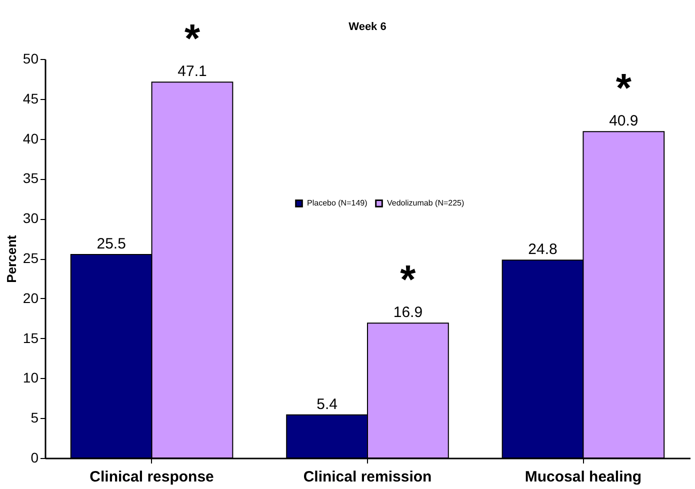 Image resolution: width=695 pixels, height=489 pixels. Describe the element at coordinates (192, 71) in the screenshot. I see `data-label: 47.1` at that location.